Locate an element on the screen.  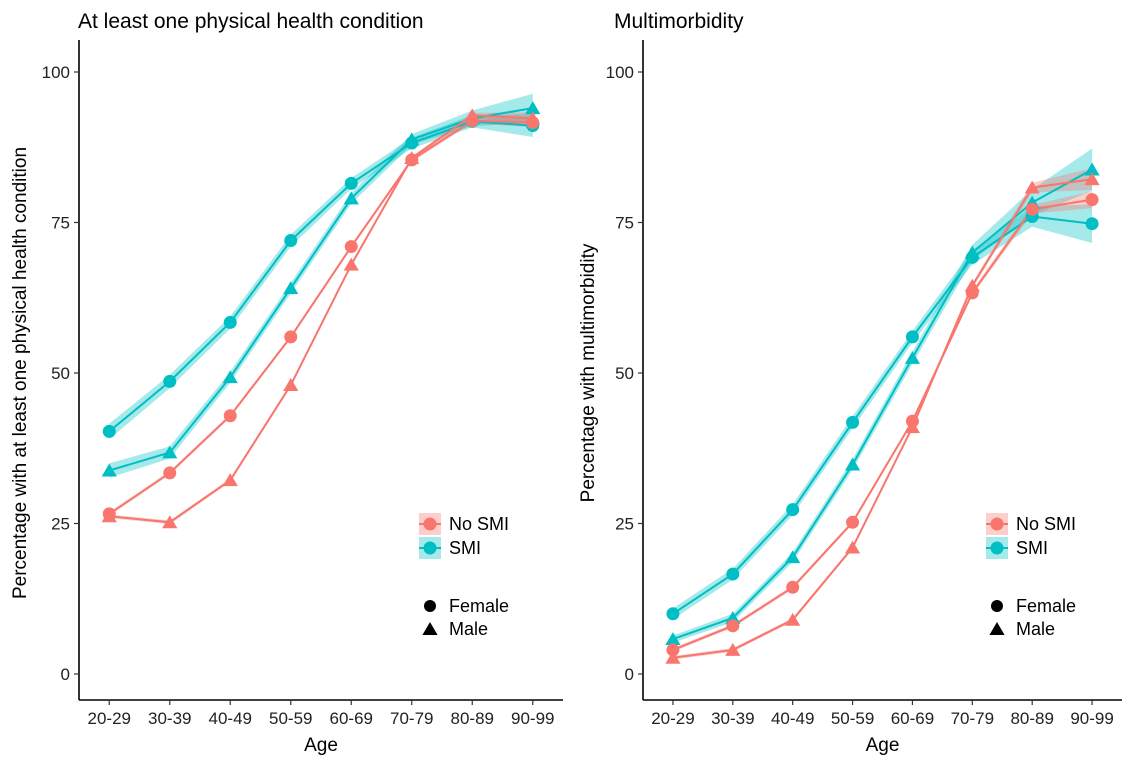
chart-title: At least one physical health condition is located at coordinates (251, 21).